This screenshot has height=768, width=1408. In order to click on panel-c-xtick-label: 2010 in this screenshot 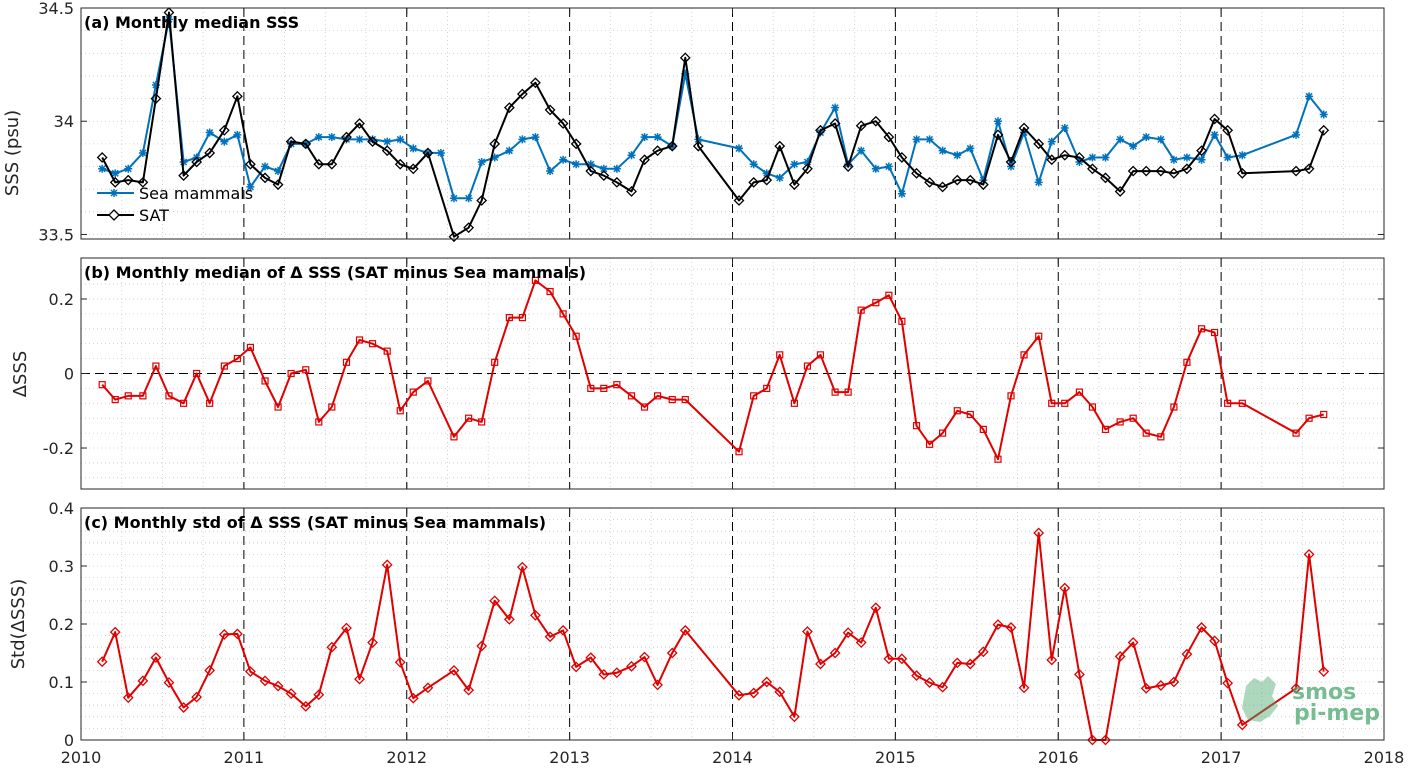, I will do `click(81, 757)`.